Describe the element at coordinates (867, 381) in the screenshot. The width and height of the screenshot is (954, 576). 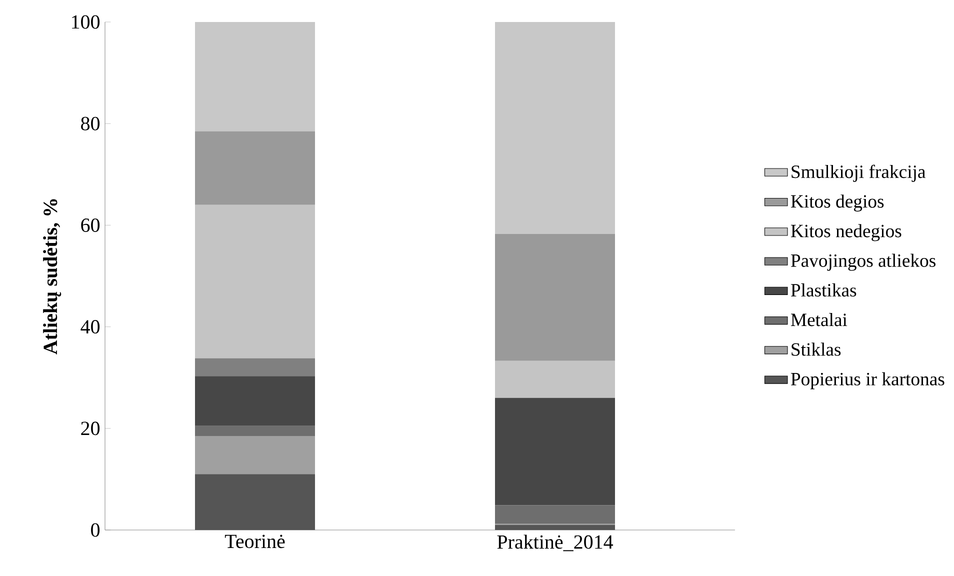
I see `legend-label: Popierius ir kartonas` at that location.